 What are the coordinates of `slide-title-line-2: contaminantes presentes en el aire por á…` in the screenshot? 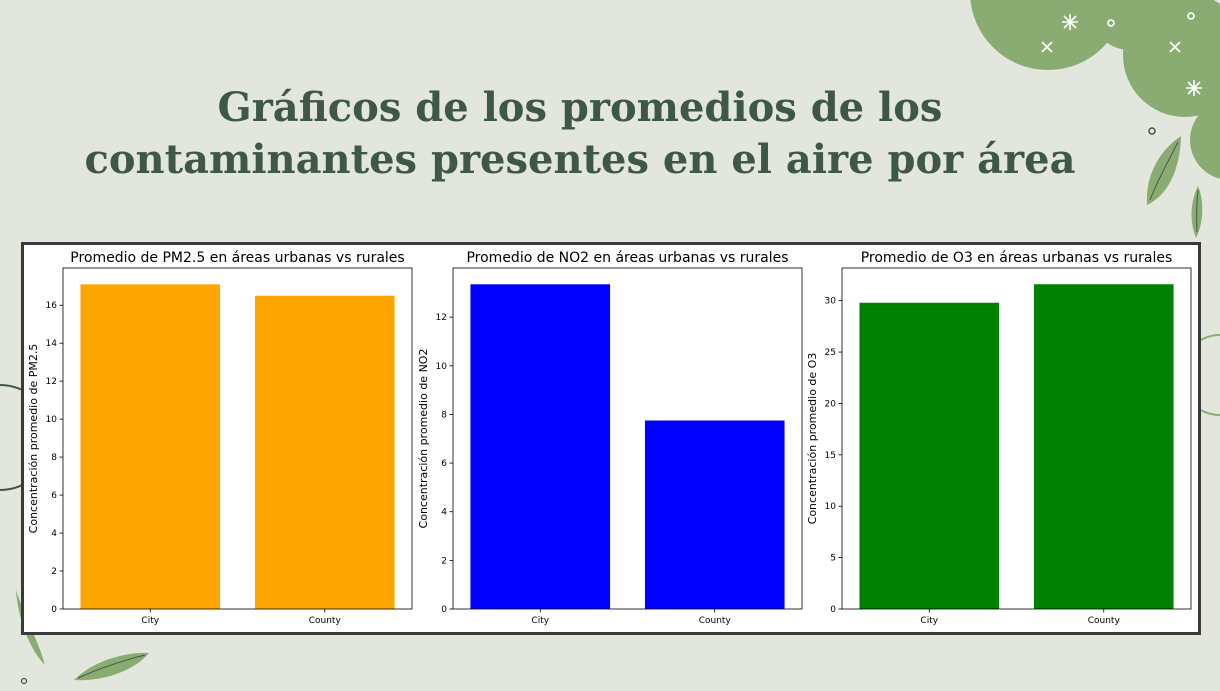 It's located at (580, 159).